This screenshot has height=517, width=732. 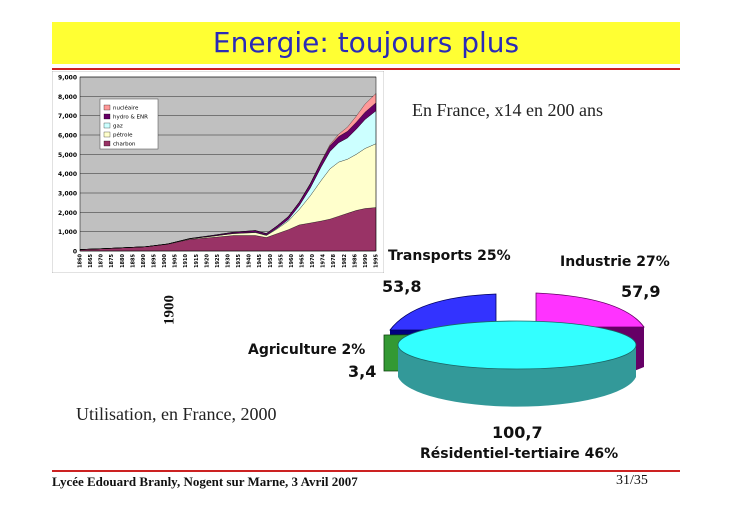 What do you see at coordinates (165, 260) in the screenshot?
I see `area-x-tick-label: 1900` at bounding box center [165, 260].